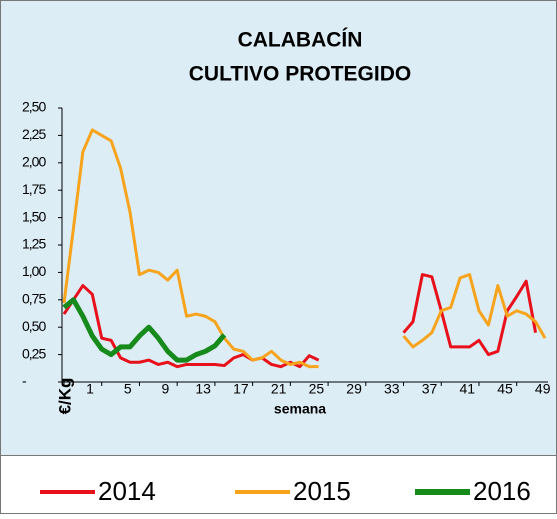 This screenshot has height=519, width=557. I want to click on series-line, so click(144, 330).